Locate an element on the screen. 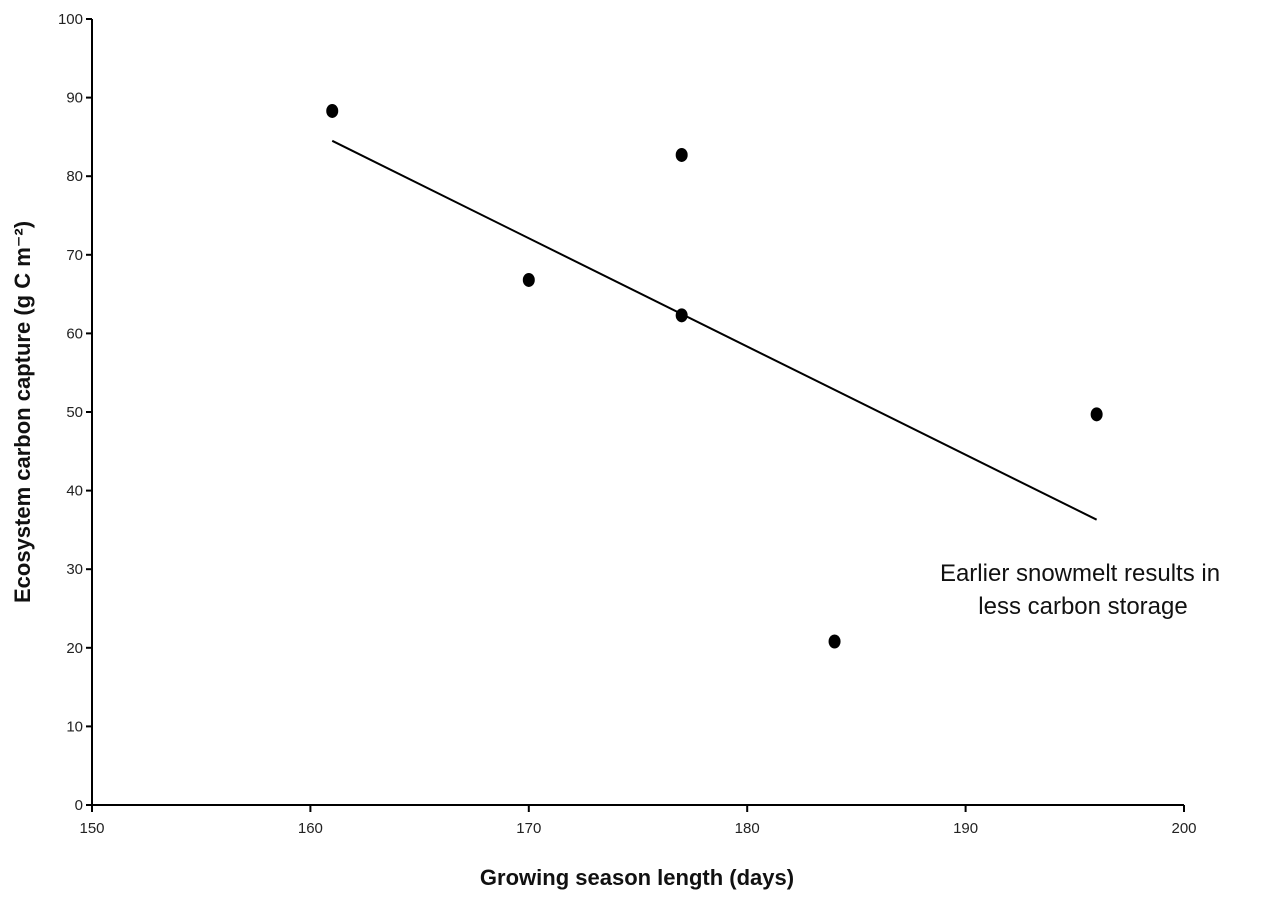  y-tick-label: 10 is located at coordinates (74, 726).